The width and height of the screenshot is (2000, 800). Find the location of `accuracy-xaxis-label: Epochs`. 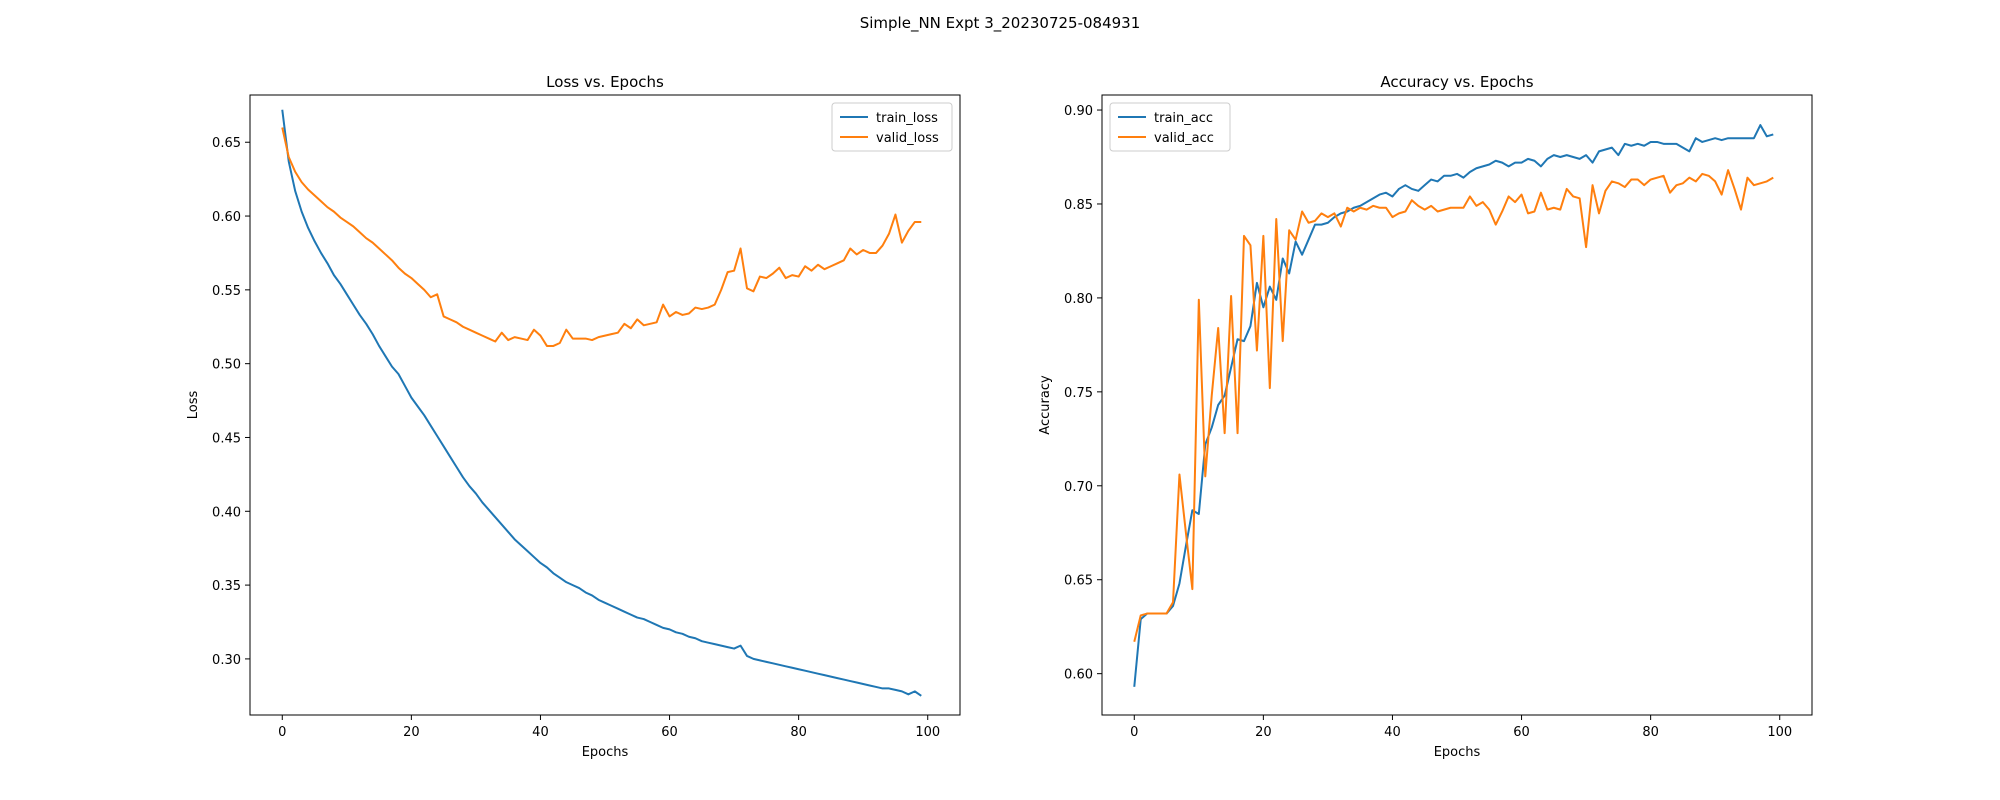

accuracy-xaxis-label: Epochs is located at coordinates (1457, 752).